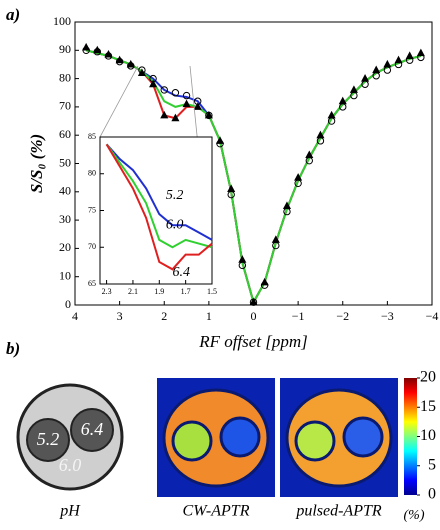  What do you see at coordinates (254, 316) in the screenshot?
I see `x-tick-label: 0` at bounding box center [254, 316].